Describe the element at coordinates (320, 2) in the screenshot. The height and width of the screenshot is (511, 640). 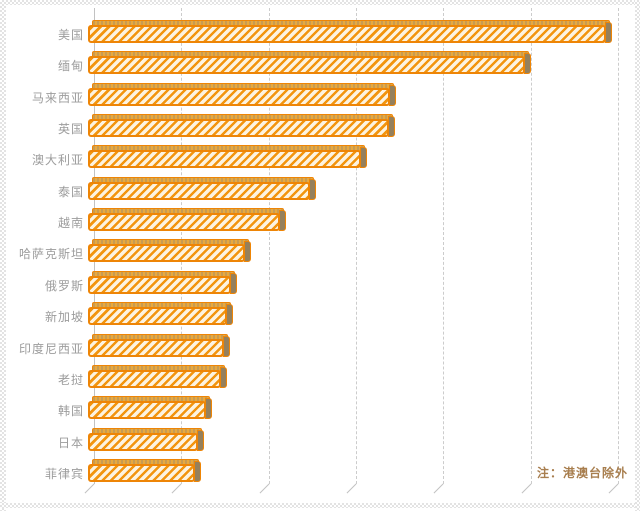
I see `frame-border-top` at that location.